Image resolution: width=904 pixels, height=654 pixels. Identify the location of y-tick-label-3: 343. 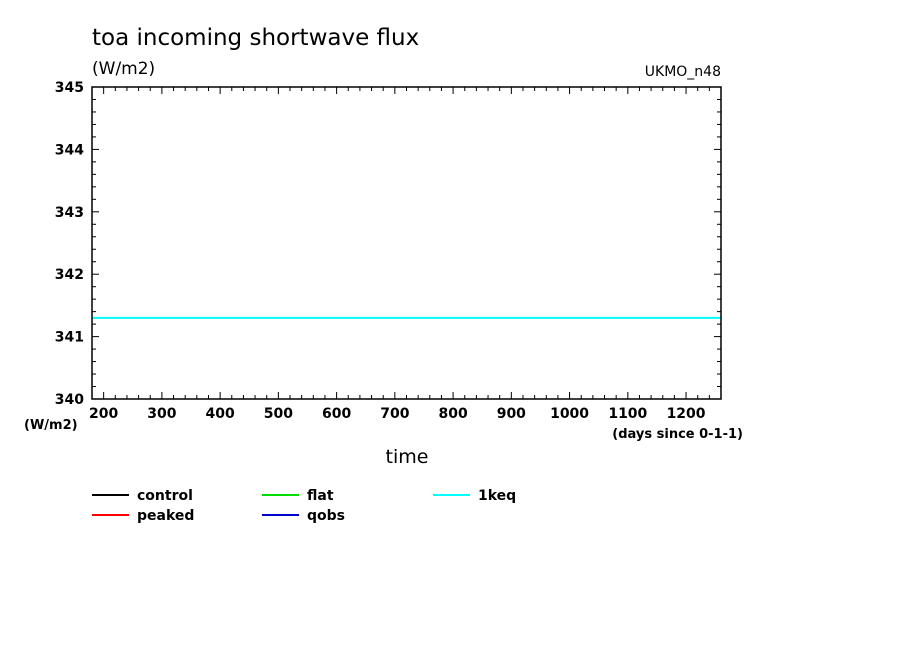
(69, 213).